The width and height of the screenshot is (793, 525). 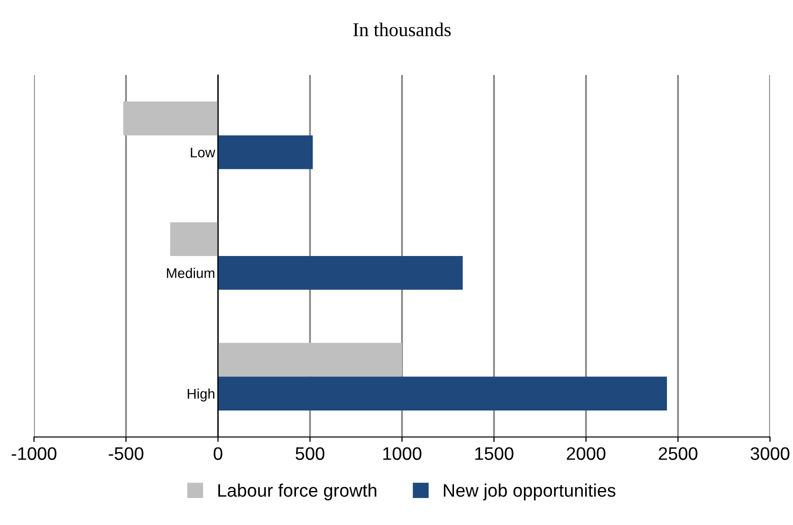 I want to click on x-tick-label: -500, so click(x=126, y=453).